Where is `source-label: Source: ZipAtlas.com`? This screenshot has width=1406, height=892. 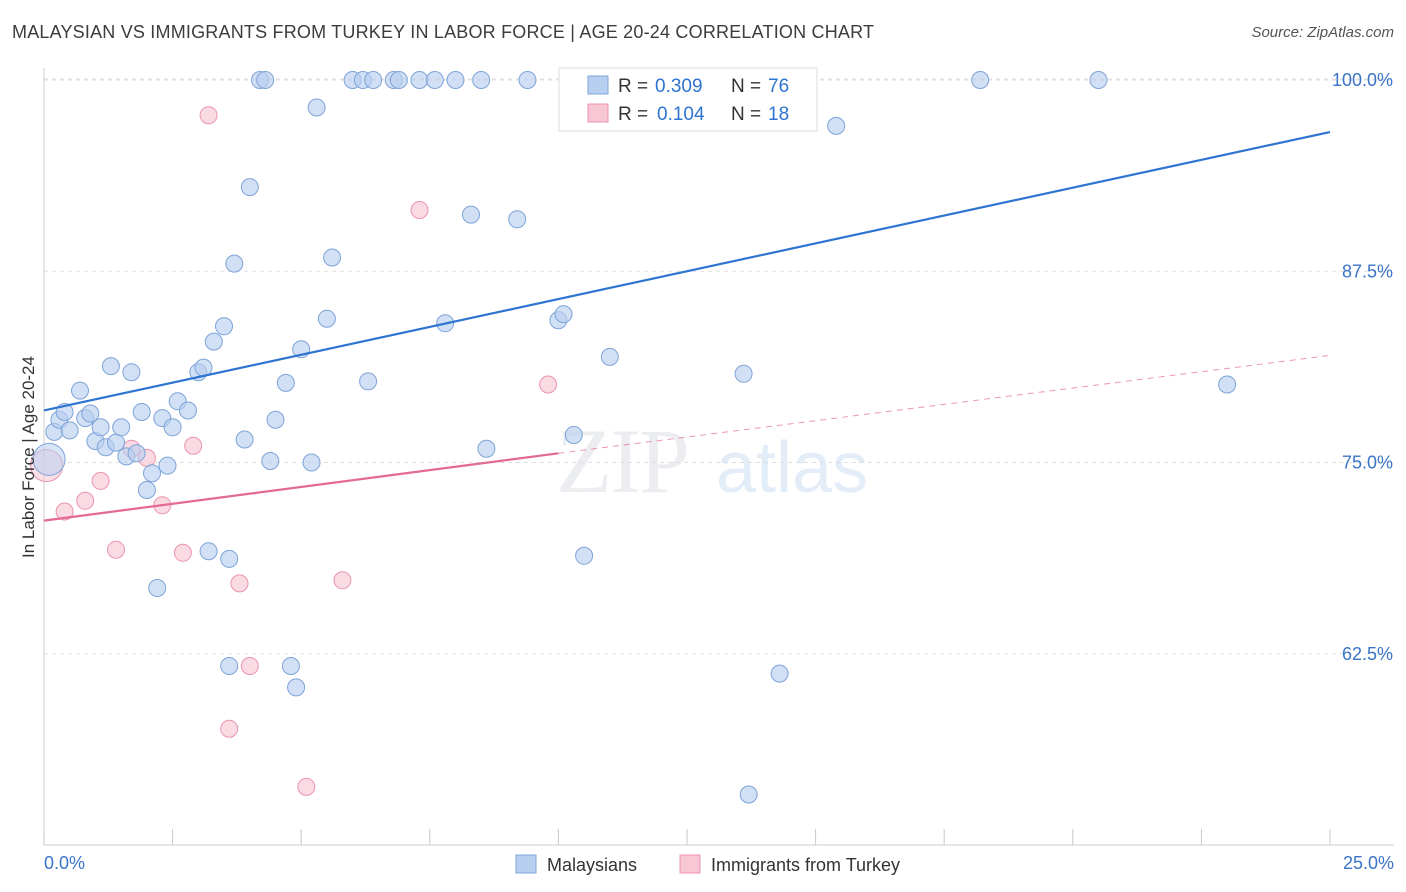
source-label: Source: ZipAtlas.com is located at coordinates (1322, 32).